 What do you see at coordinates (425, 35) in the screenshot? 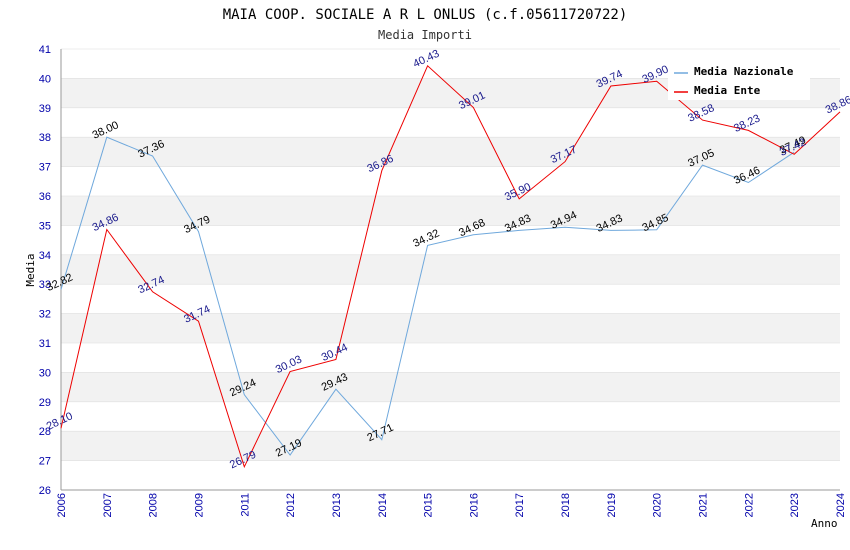
I see `chart-subtitle: Media Importi` at bounding box center [425, 35].